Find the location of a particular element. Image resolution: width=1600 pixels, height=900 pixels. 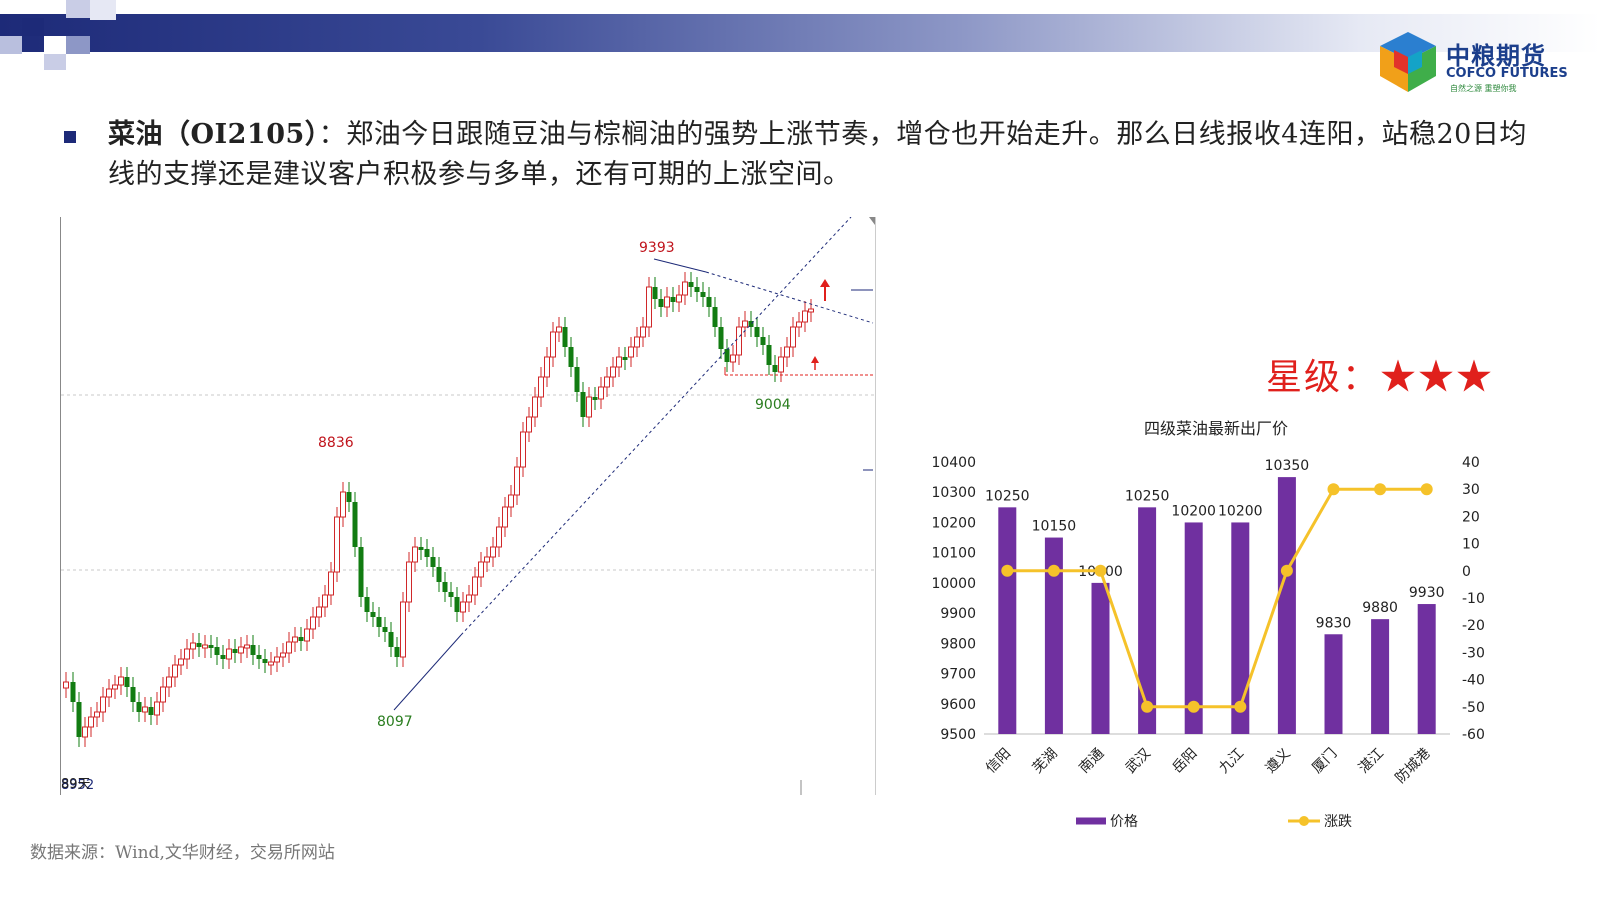

annotation-high: 9393 is located at coordinates (657, 248).